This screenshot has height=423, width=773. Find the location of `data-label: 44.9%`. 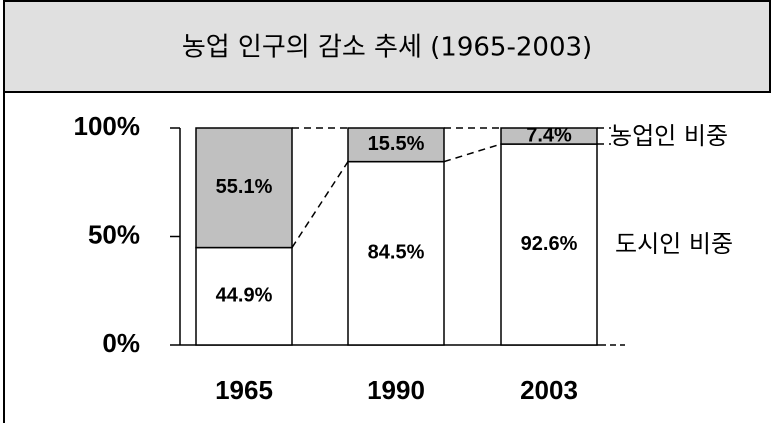

data-label: 44.9% is located at coordinates (244, 296).